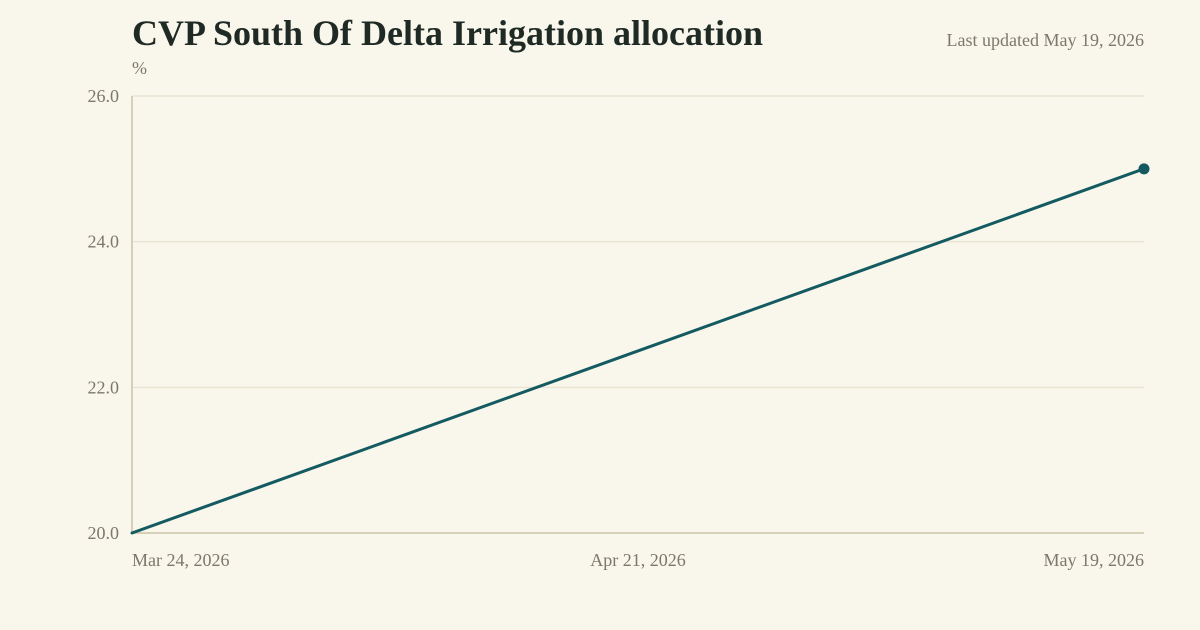  Describe the element at coordinates (447, 33) in the screenshot. I see `chart-title: CVP South Of Delta Irrigation allocation` at that location.